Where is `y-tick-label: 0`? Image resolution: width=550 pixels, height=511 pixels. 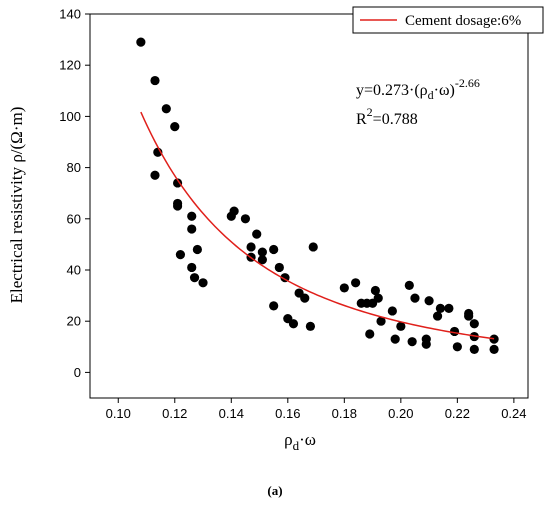
y-tick-label: 0 is located at coordinates (77, 372).